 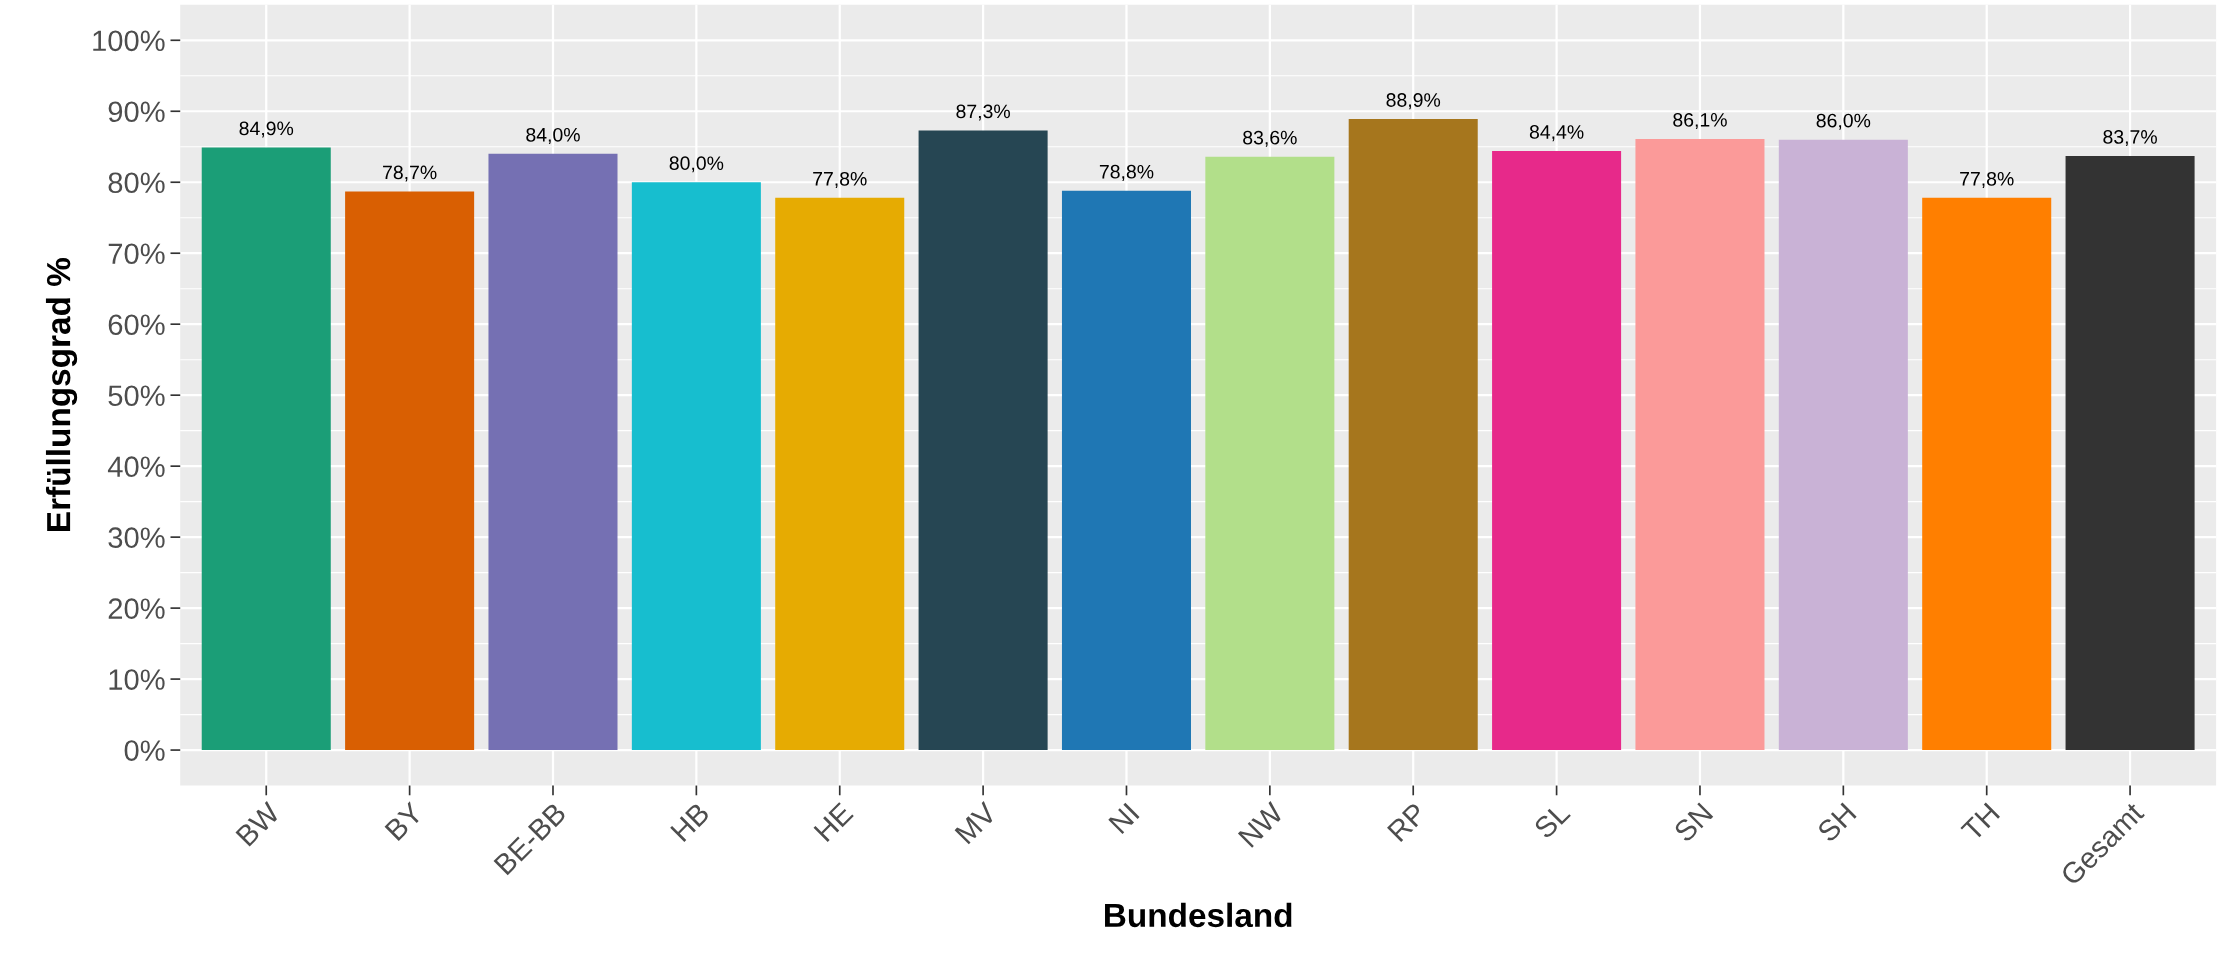 I want to click on x-tick-label: BY, so click(x=404, y=821).